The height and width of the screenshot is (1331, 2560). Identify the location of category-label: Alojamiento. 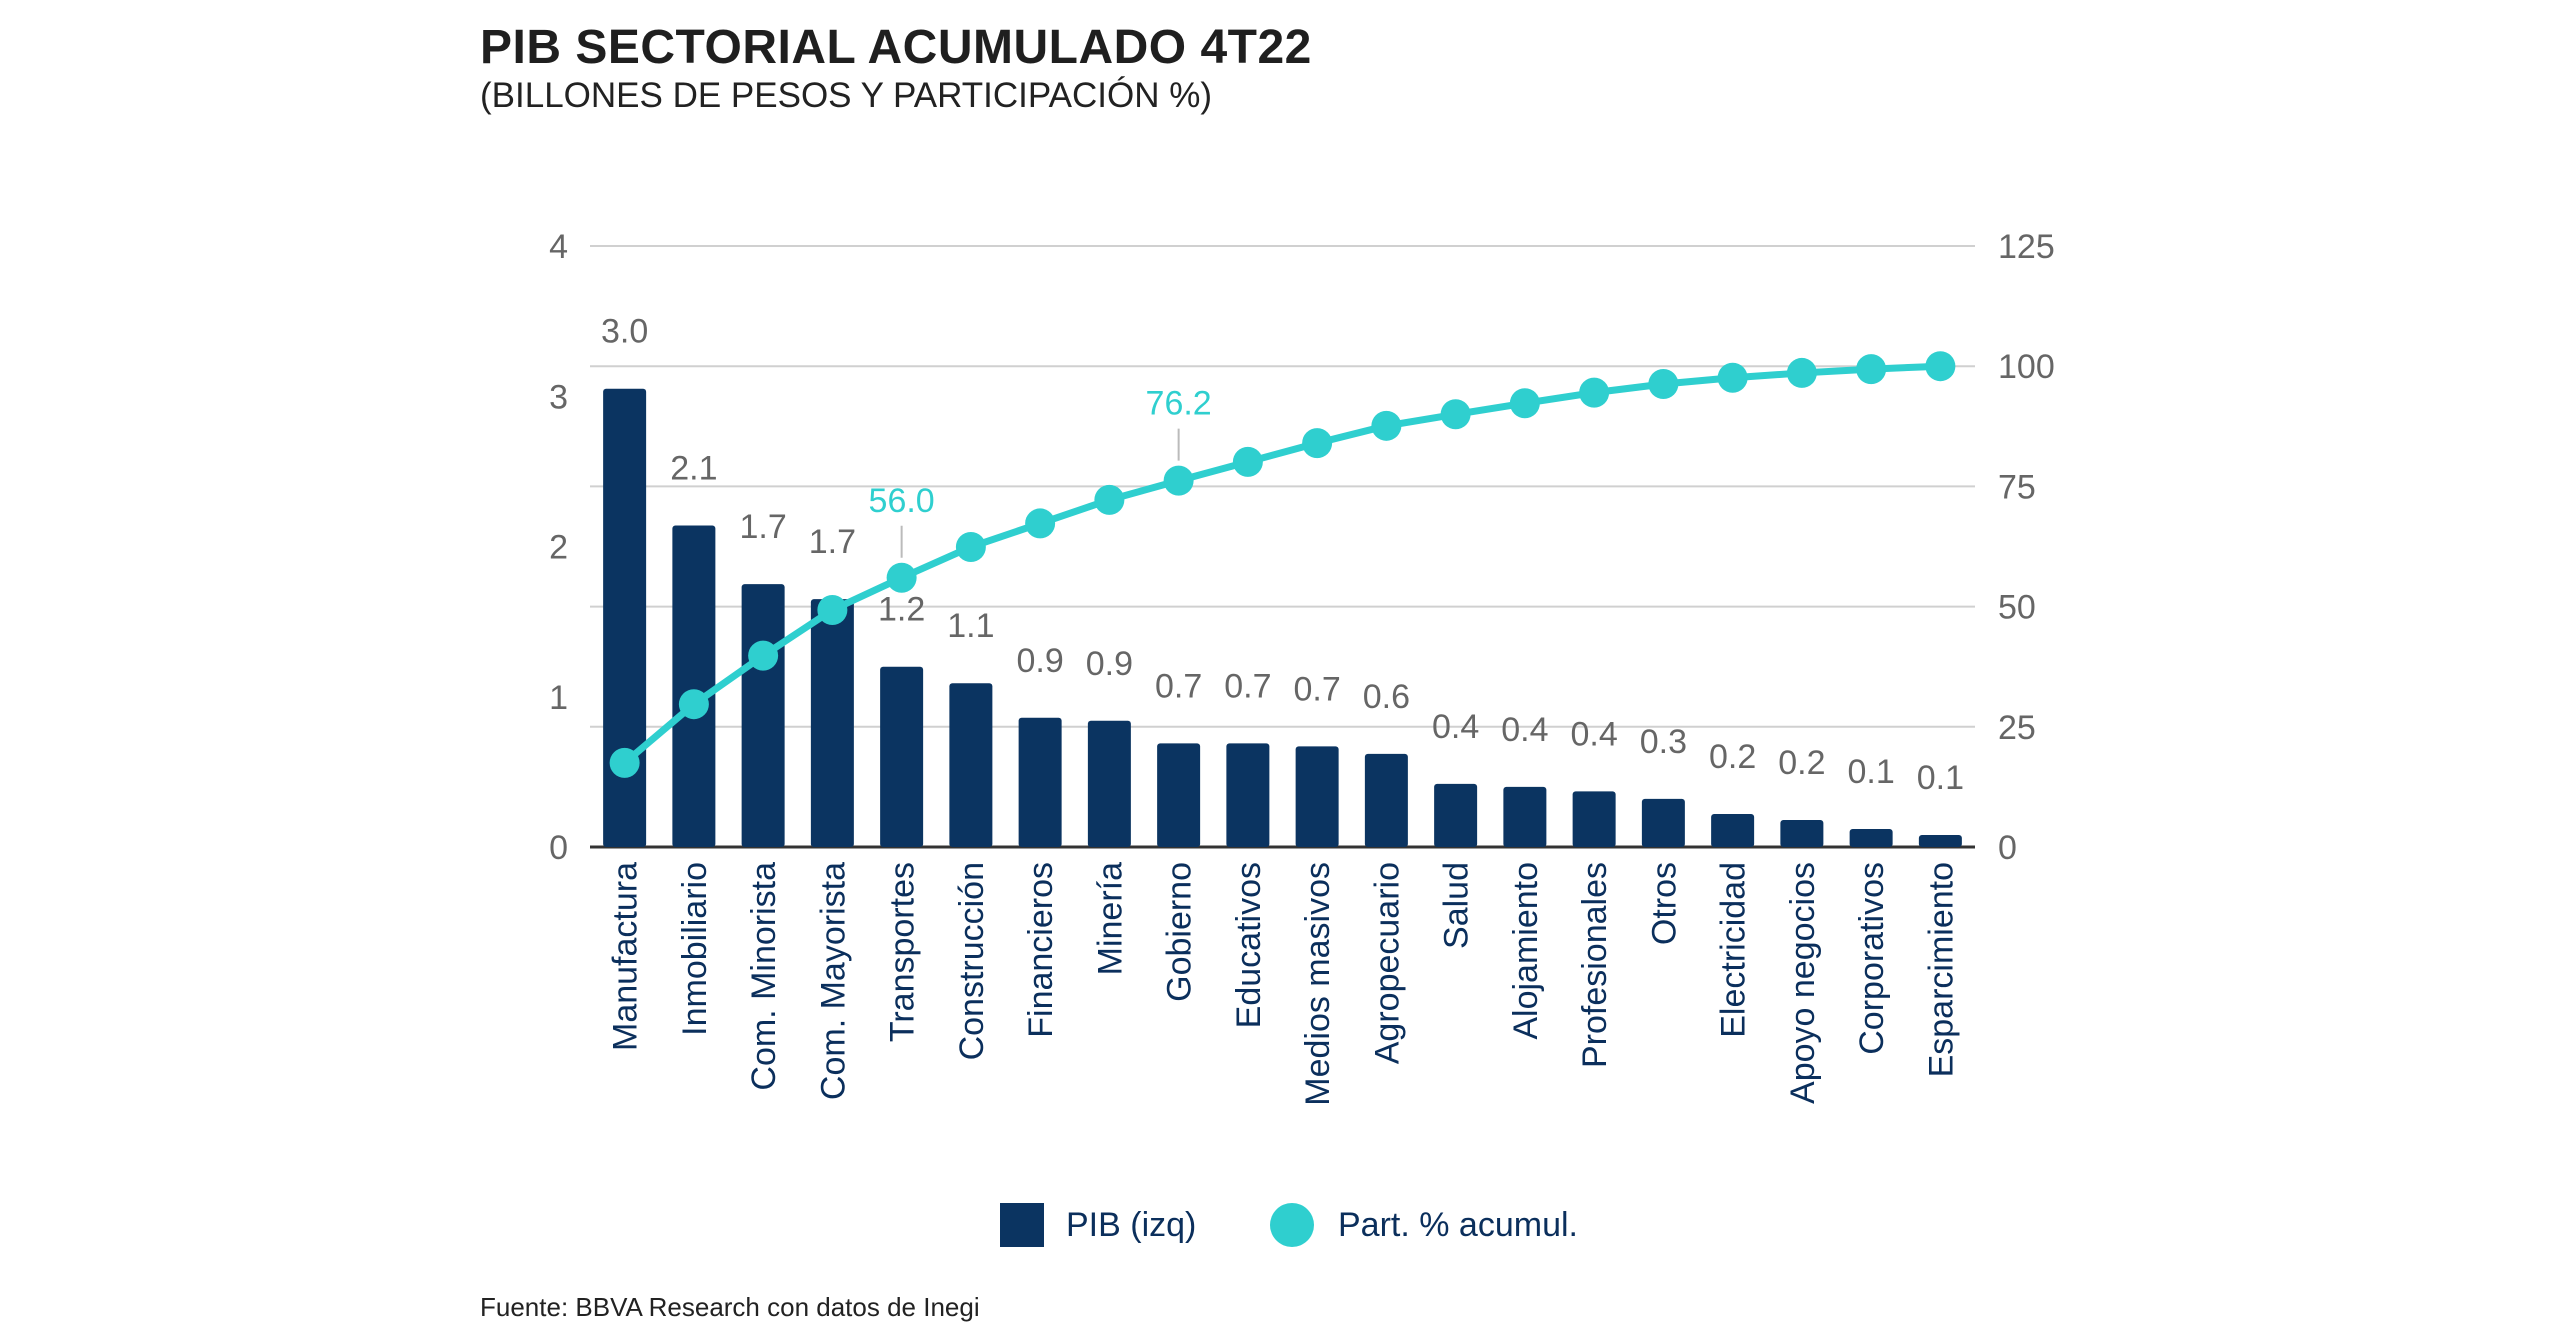
(1526, 951).